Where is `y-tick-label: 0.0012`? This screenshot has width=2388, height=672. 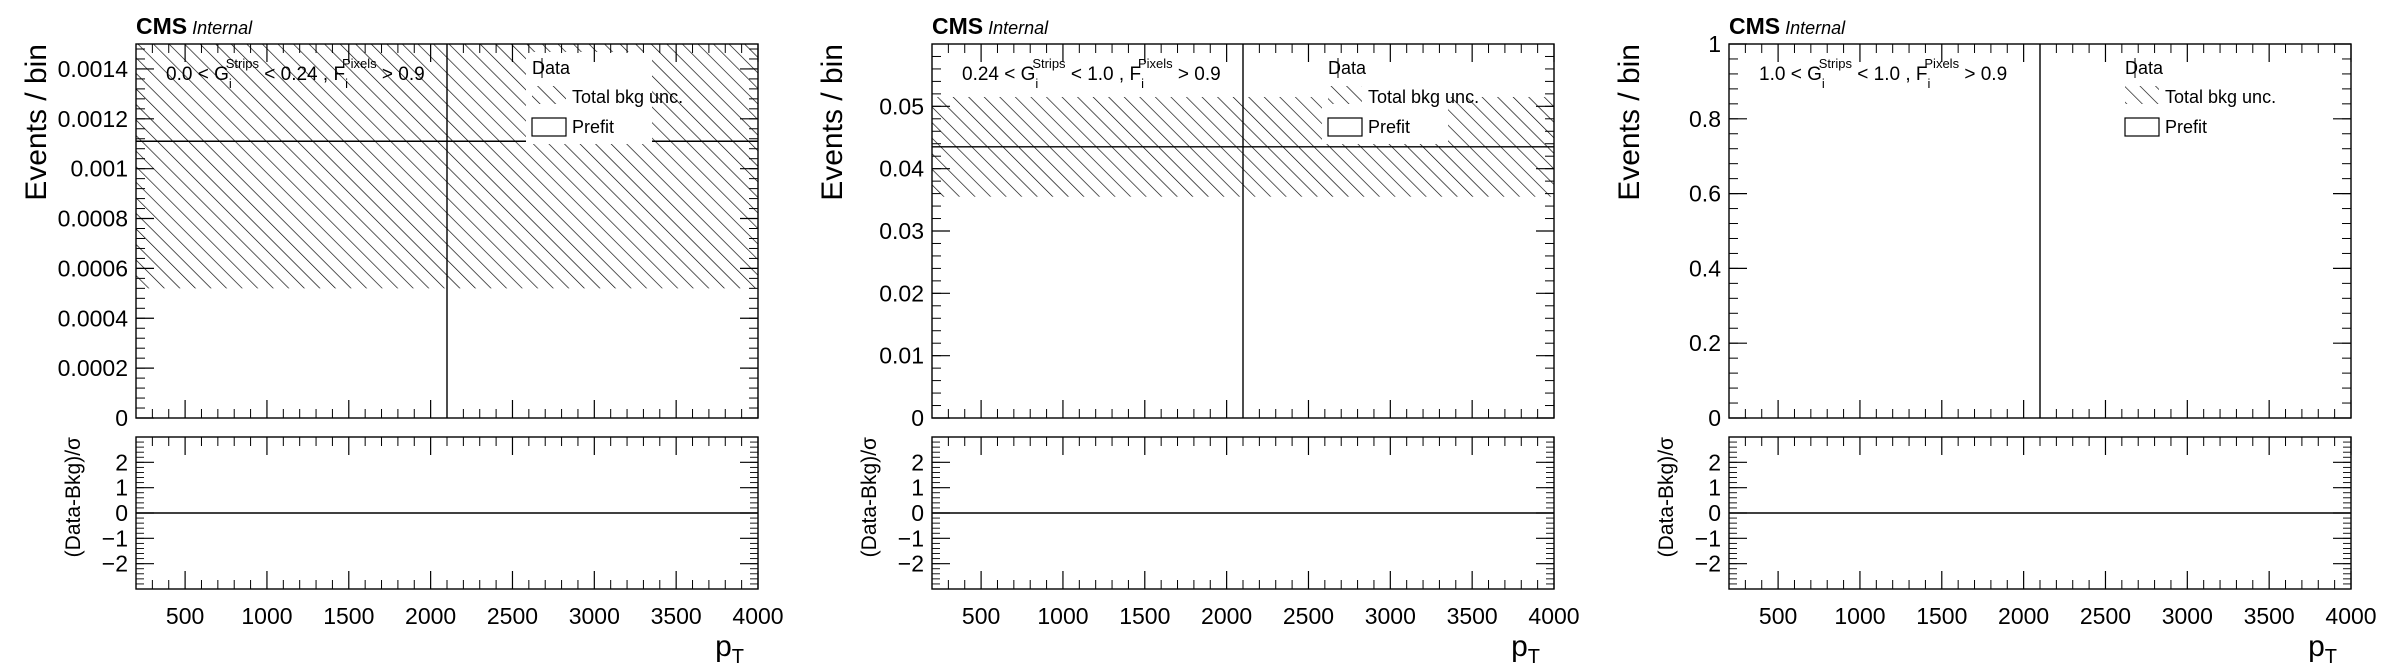
y-tick-label: 0.0012 is located at coordinates (93, 119).